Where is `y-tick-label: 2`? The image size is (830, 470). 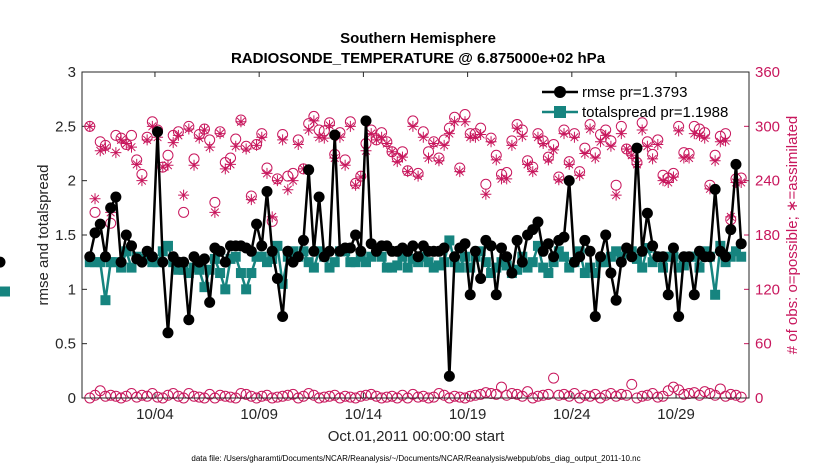 y-tick-label: 2 is located at coordinates (72, 181).